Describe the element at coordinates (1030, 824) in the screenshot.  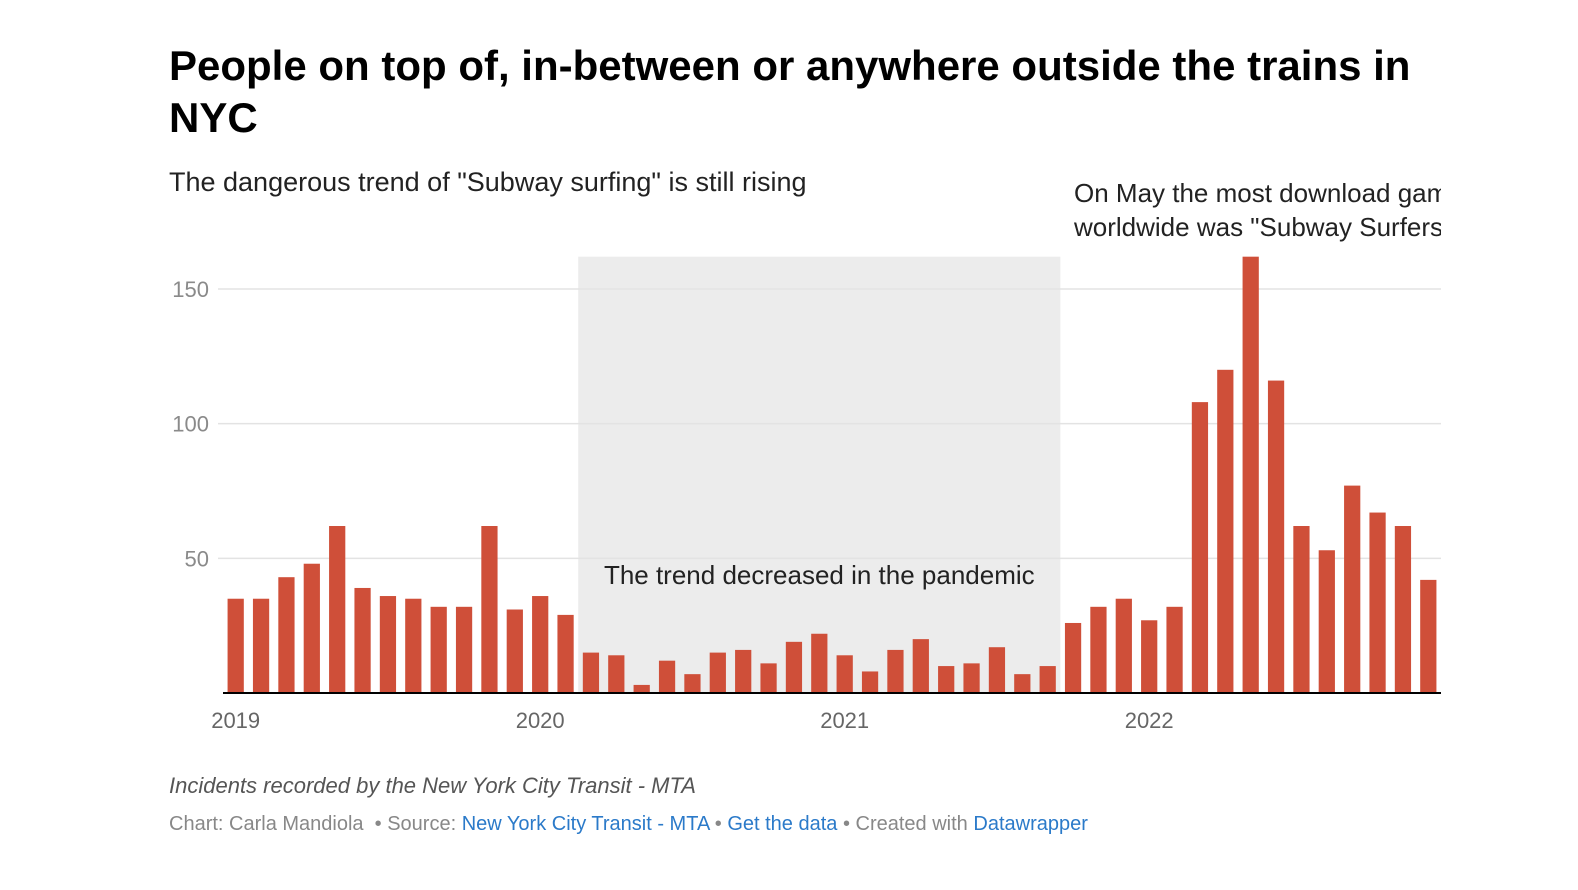
I see `datawrapper-link: Datawrapper` at that location.